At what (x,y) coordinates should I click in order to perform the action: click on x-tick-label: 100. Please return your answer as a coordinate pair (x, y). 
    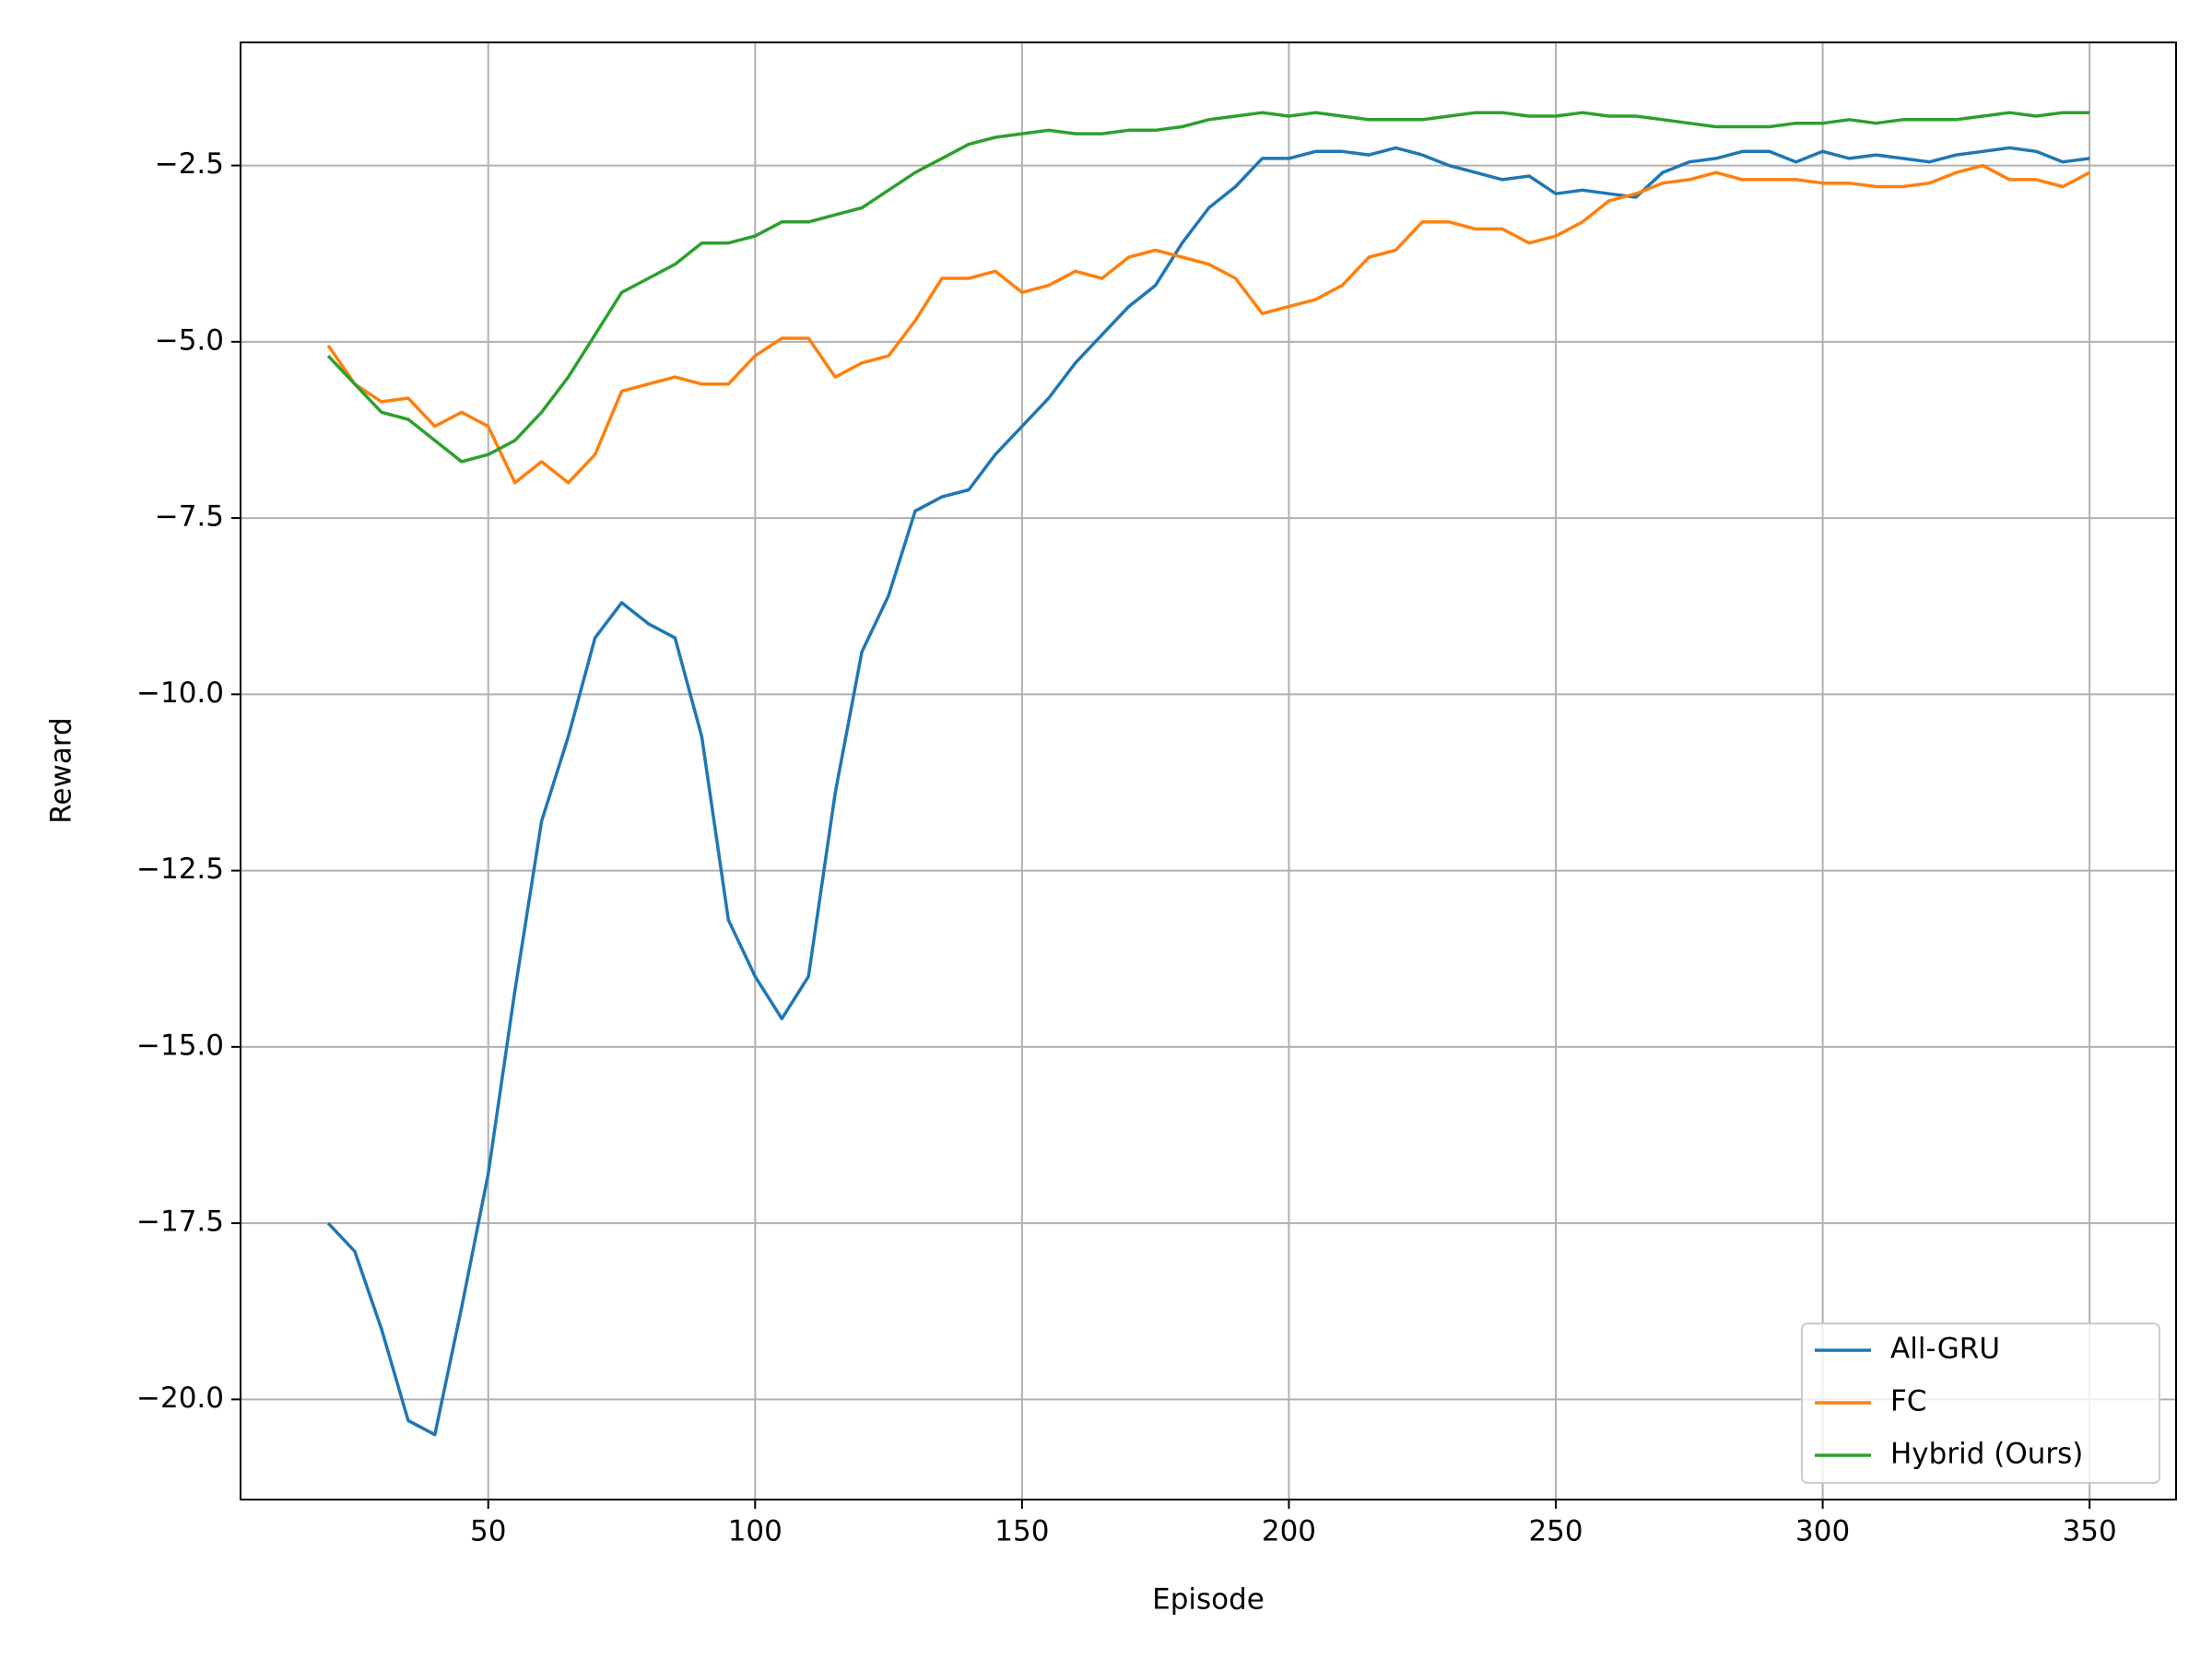
    Looking at the image, I should click on (755, 1531).